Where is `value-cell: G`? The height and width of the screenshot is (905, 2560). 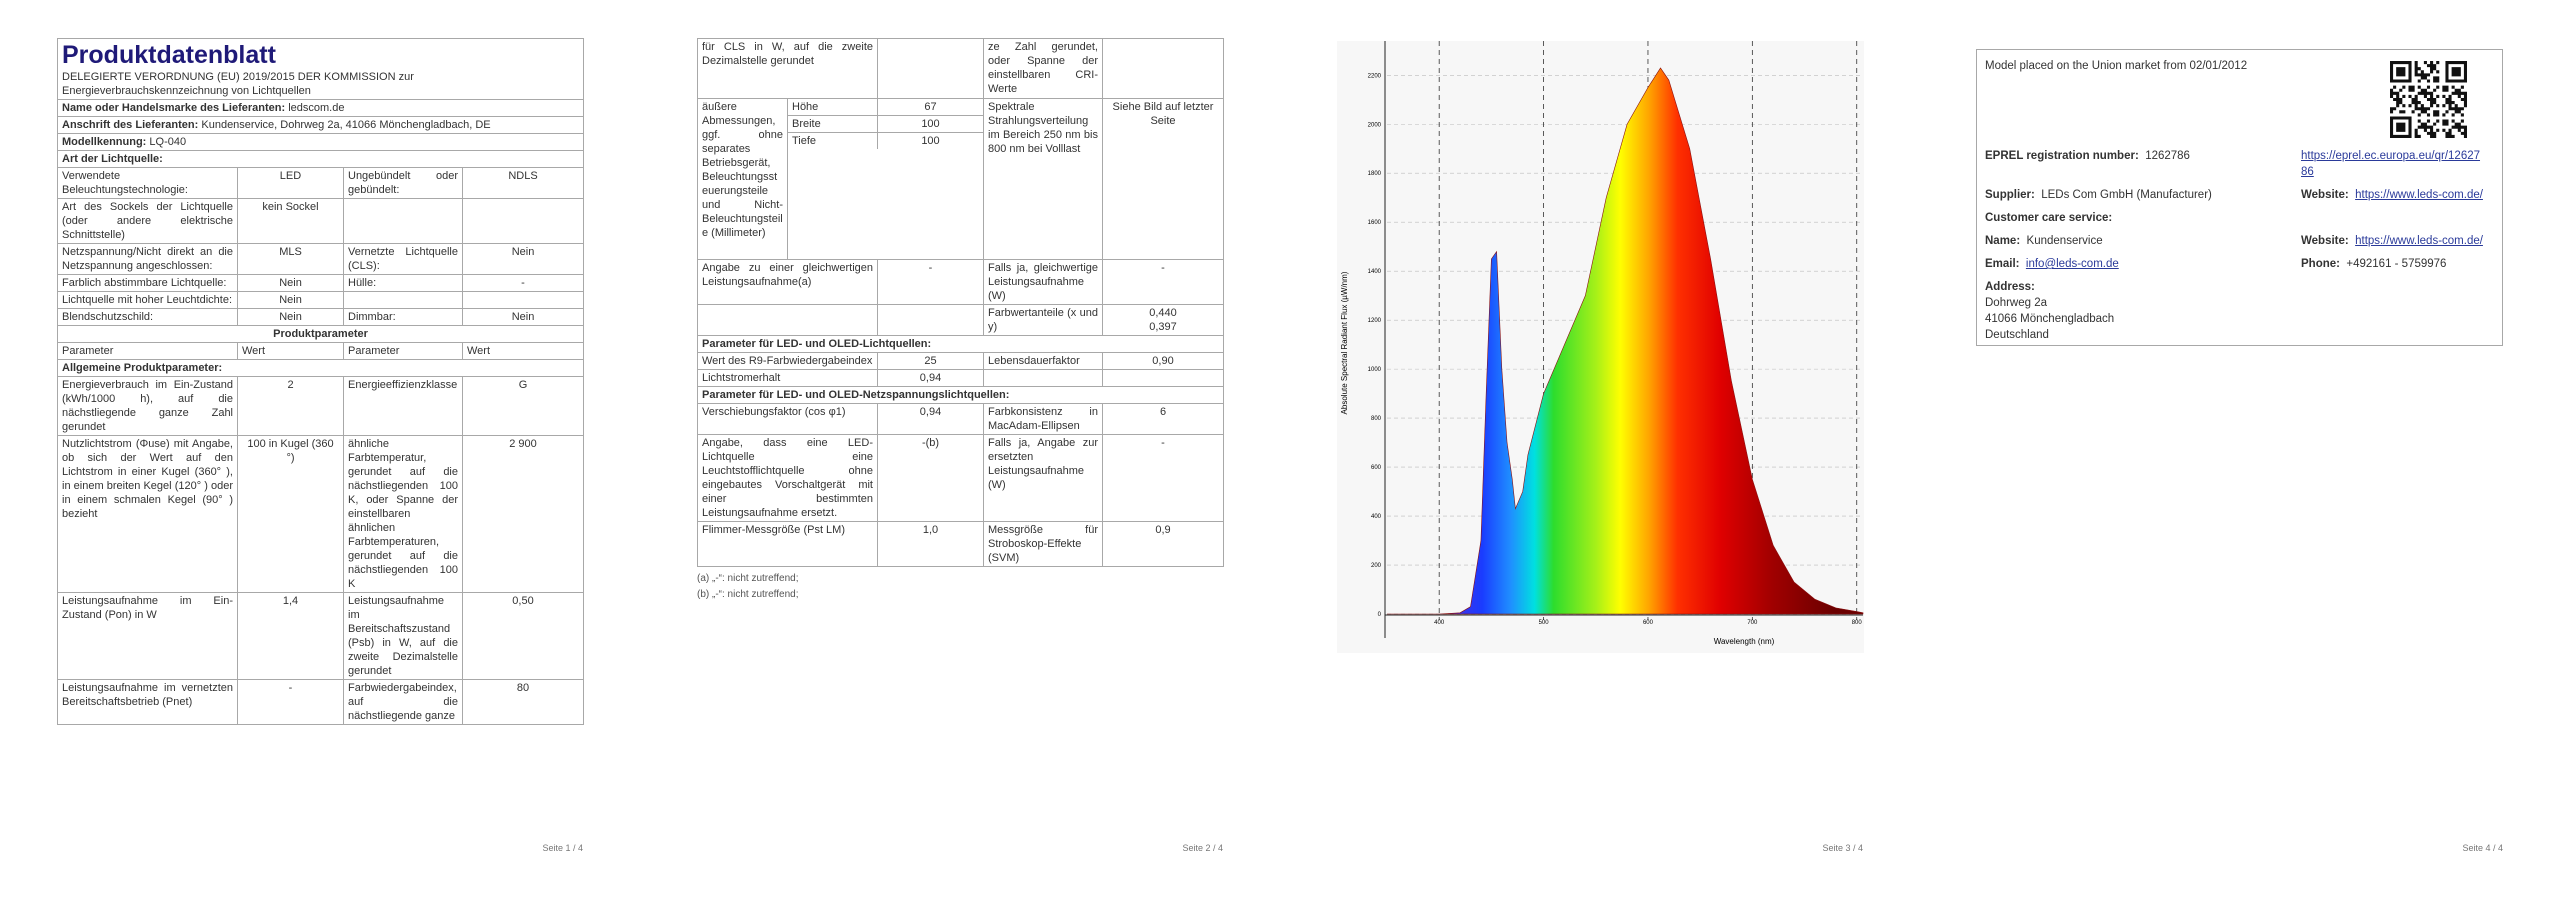 value-cell: G is located at coordinates (523, 406).